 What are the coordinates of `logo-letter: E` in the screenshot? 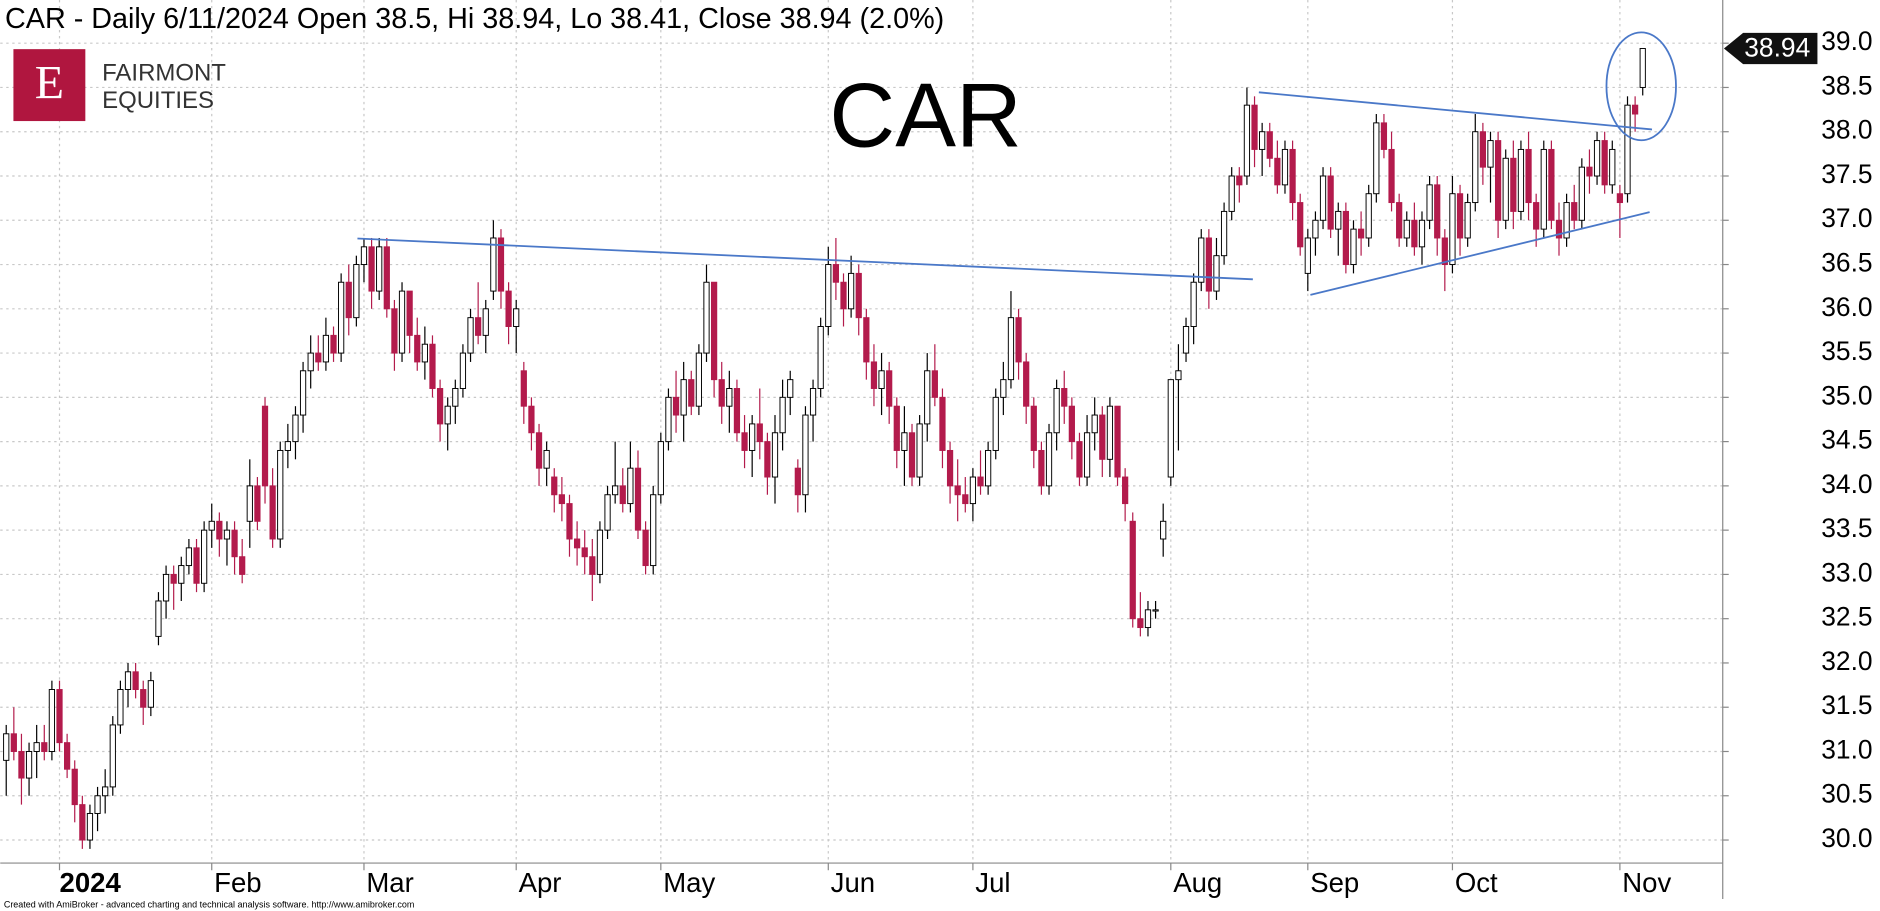 It's located at (49, 83).